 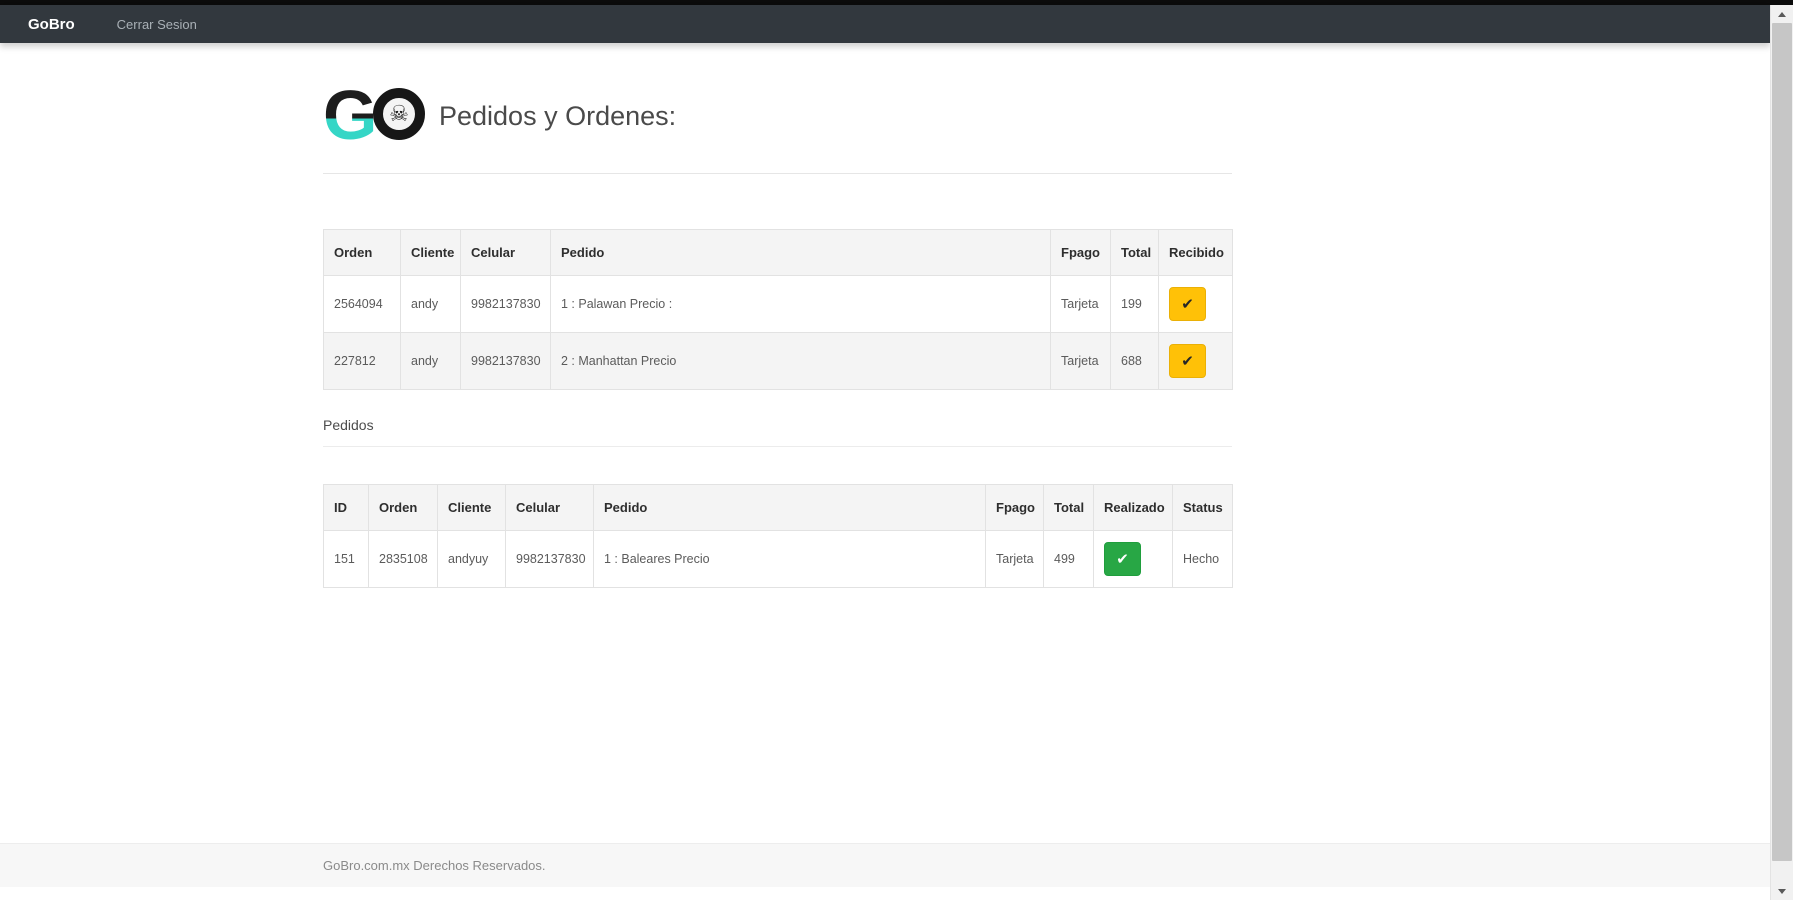 I want to click on logo-g-bottom-half: G, so click(x=350, y=115).